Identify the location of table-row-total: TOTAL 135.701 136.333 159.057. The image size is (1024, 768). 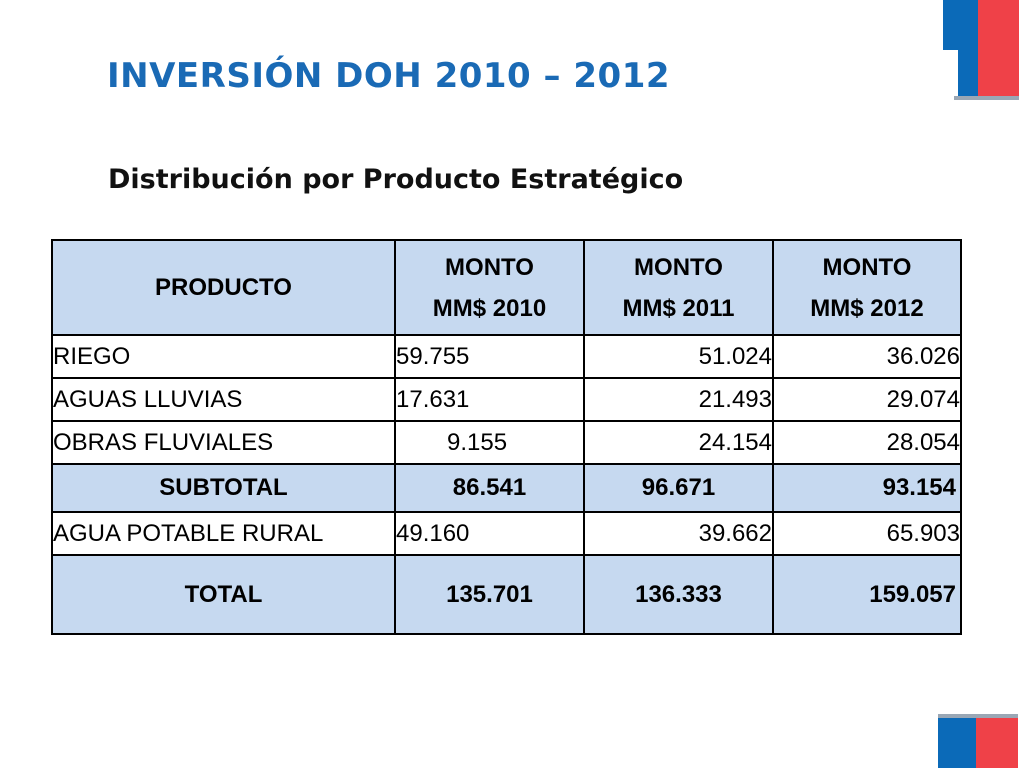
(506, 594).